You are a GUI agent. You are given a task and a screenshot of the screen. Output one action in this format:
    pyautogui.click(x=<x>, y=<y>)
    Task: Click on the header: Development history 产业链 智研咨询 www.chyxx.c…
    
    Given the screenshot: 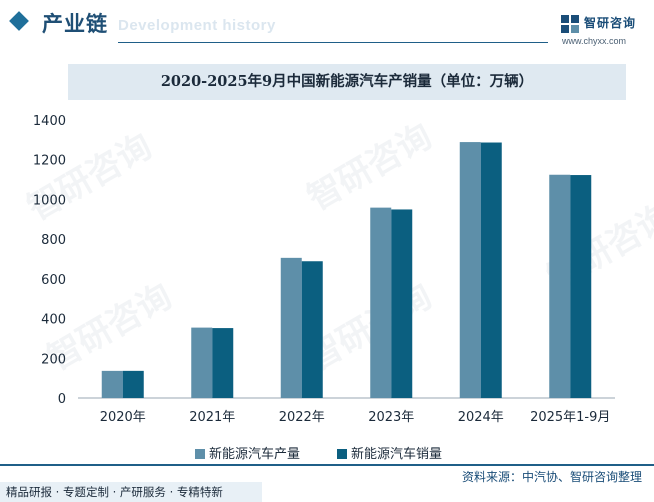 What is the action you would take?
    pyautogui.click(x=327, y=25)
    